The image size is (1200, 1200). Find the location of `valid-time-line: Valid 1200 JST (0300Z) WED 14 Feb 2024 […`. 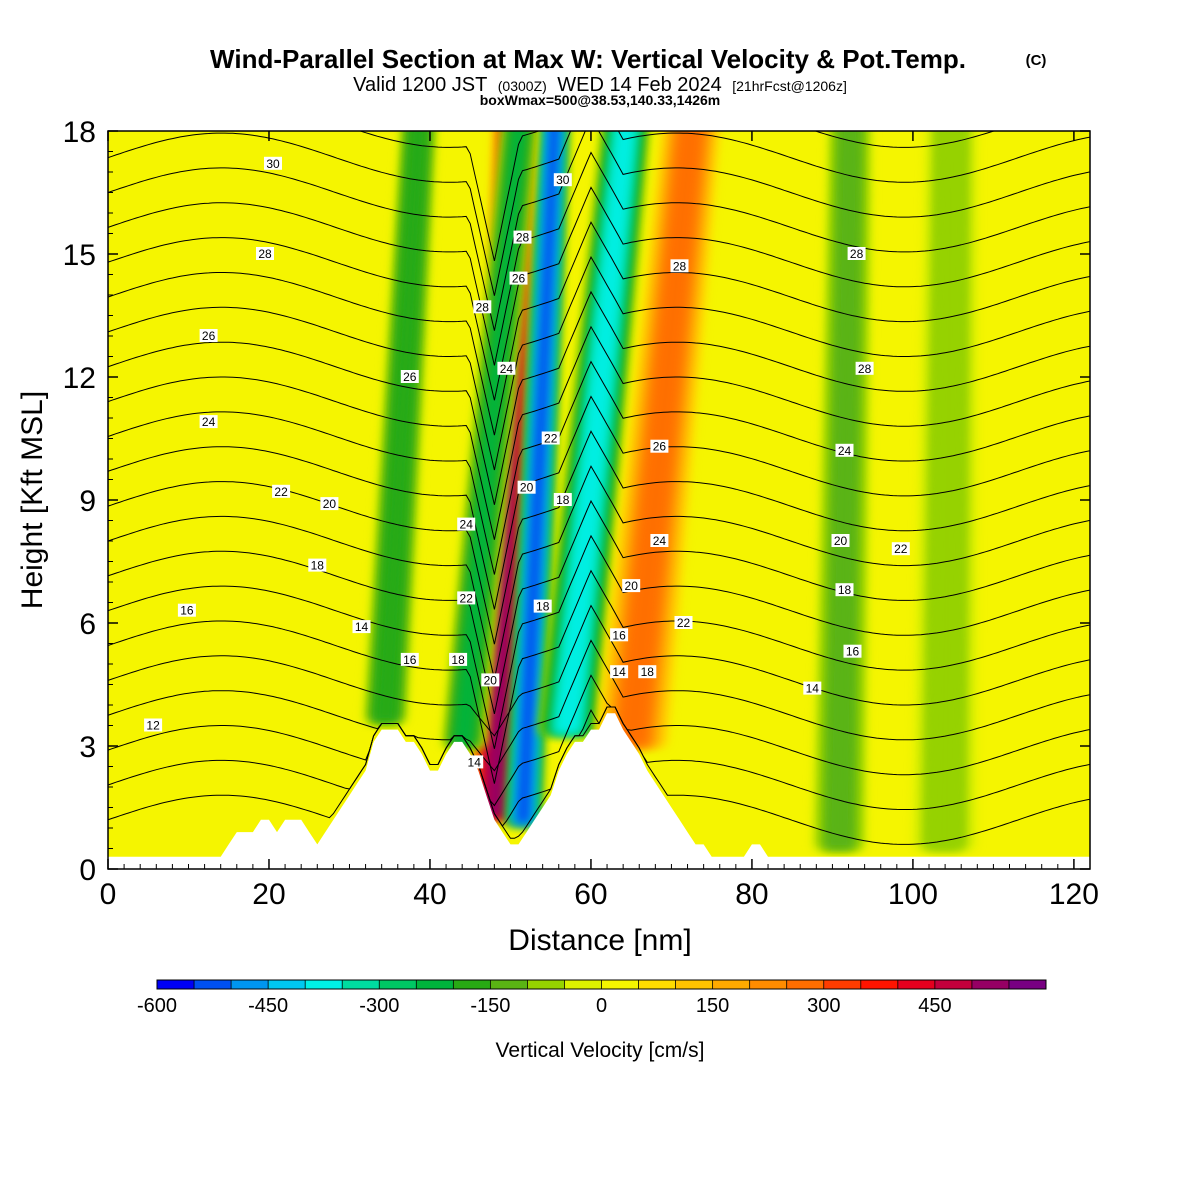

valid-time-line: Valid 1200 JST (0300Z) WED 14 Feb 2024 [… is located at coordinates (600, 85).